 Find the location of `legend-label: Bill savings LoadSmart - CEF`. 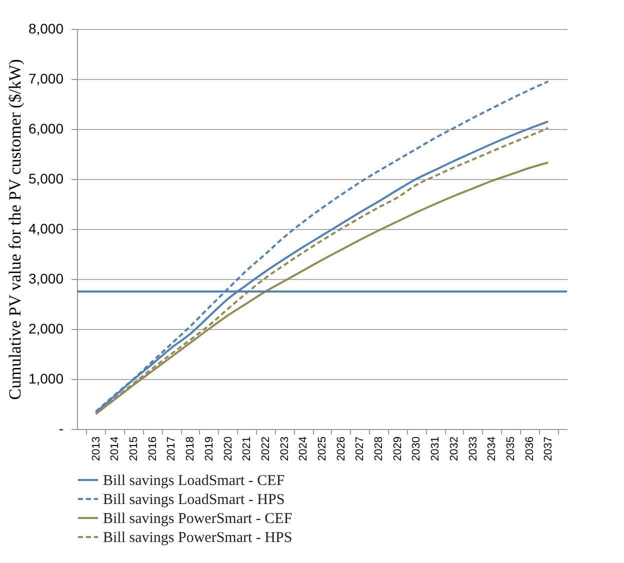

legend-label: Bill savings LoadSmart - CEF is located at coordinates (194, 481).